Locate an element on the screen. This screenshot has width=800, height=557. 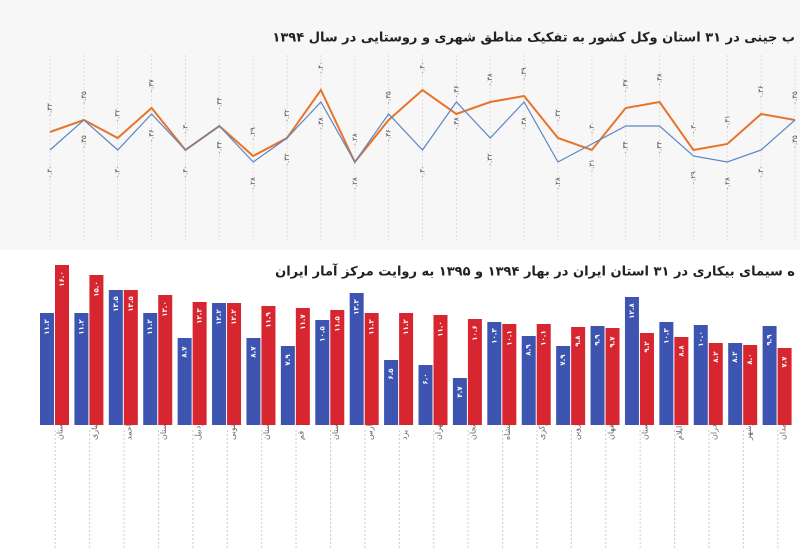
data-label: ۸.۹ is located at coordinates (529, 350).